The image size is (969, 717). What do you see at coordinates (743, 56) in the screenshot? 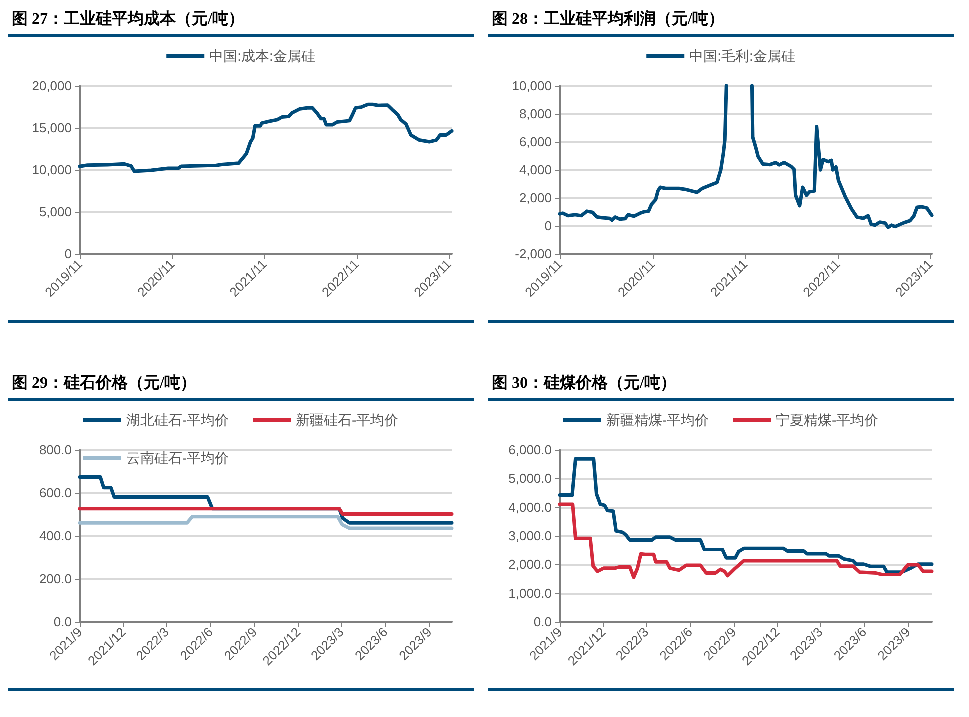
I see `legend-label: 中国:毛利:金属硅` at bounding box center [743, 56].